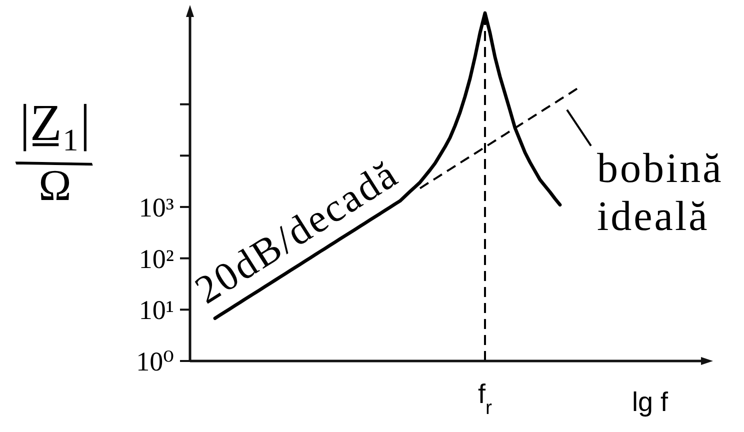  I want to click on y-tick-label: 10¹, so click(156, 310).